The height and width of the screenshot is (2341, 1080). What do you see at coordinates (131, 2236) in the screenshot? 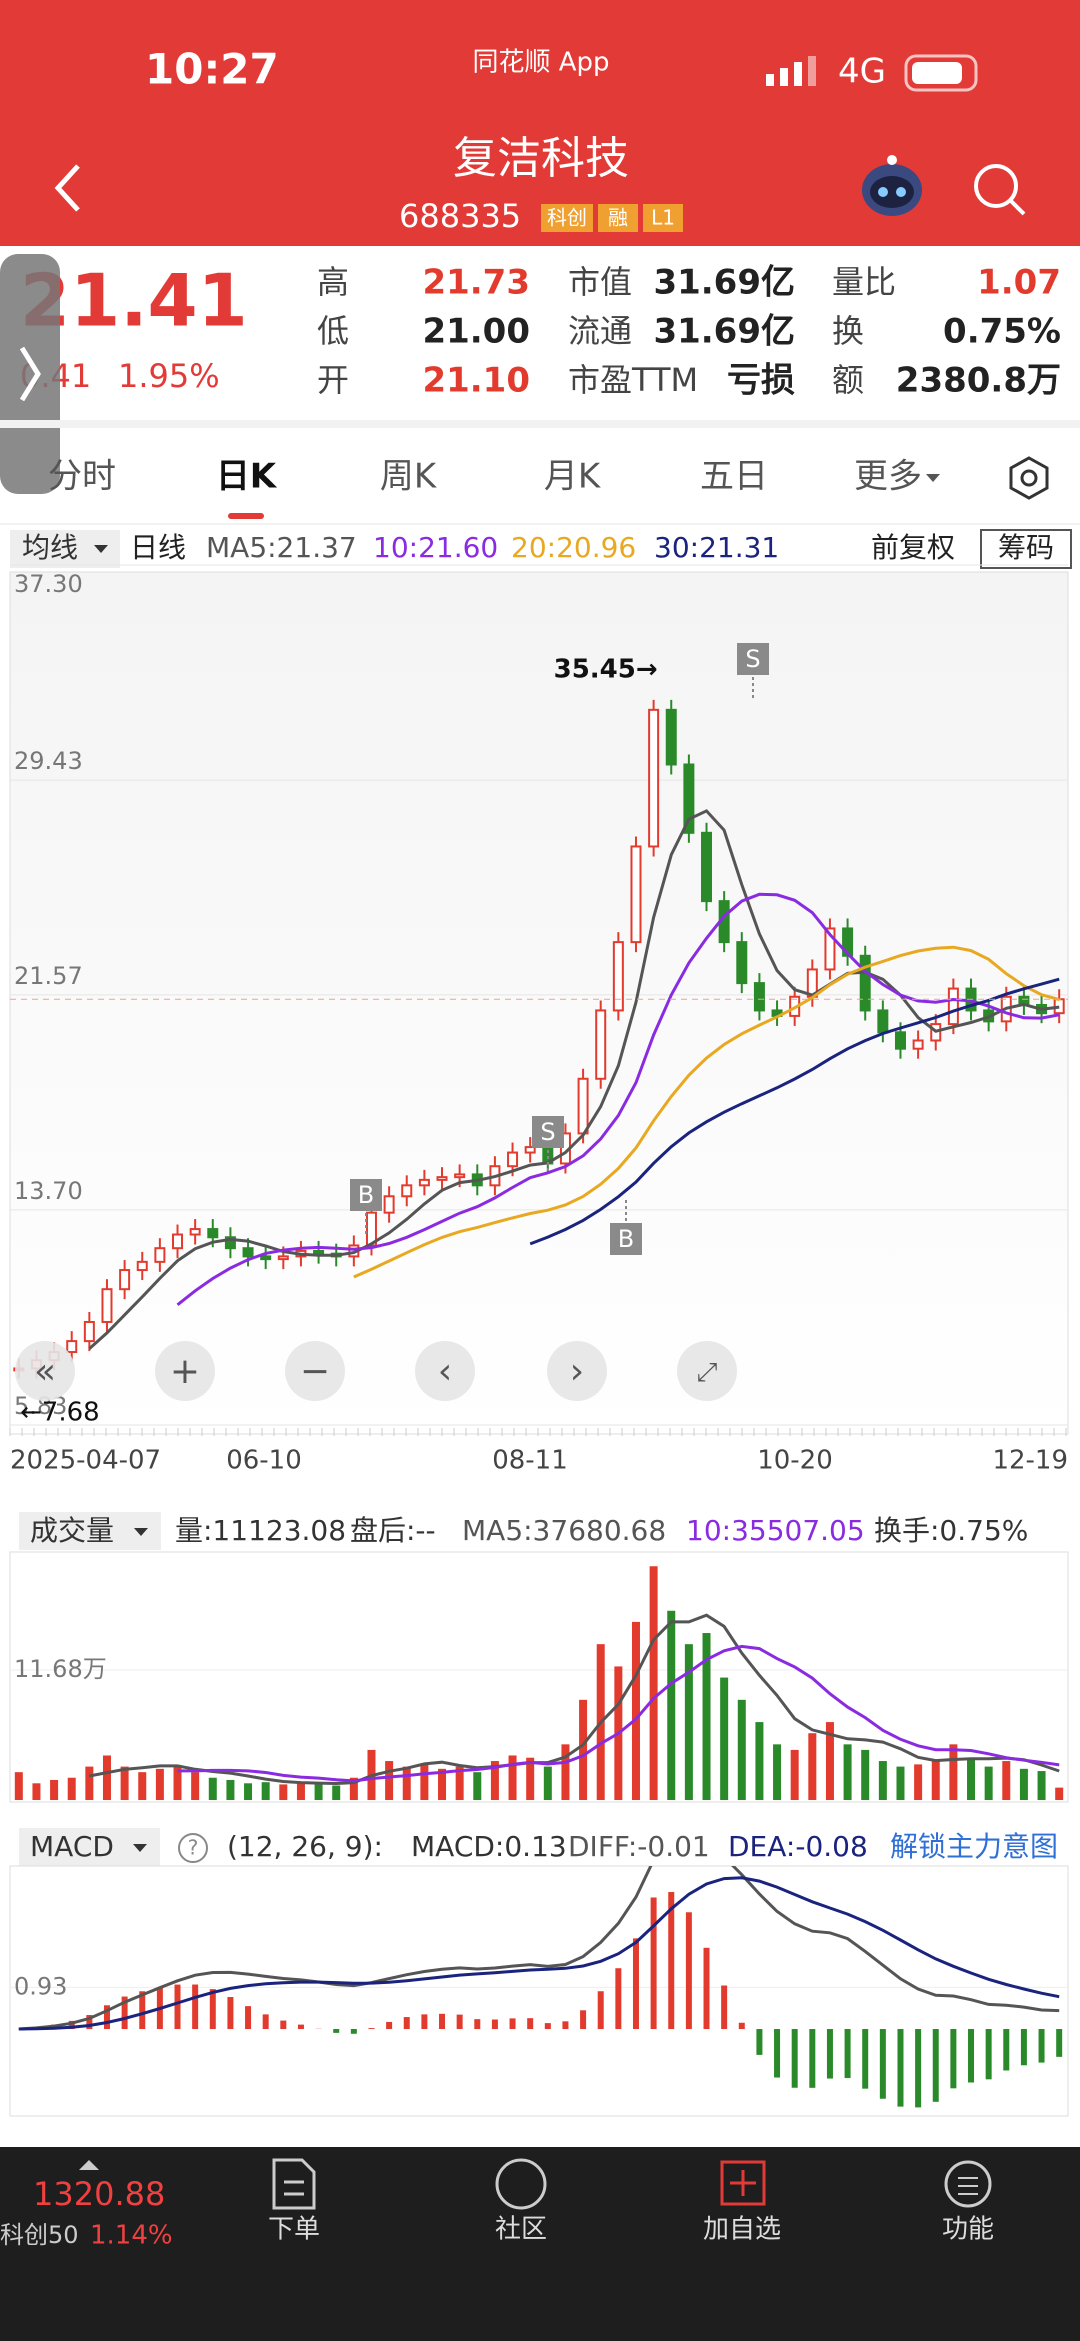
I see `index-pct: 1.14%` at bounding box center [131, 2236].